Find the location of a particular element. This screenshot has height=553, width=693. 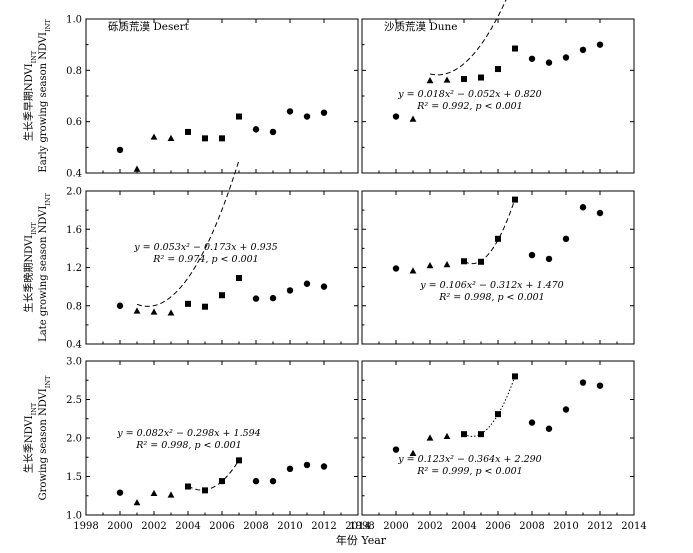

fit-equation: y = 0.018x² − 0.052x + 0.820 is located at coordinates (469, 94).